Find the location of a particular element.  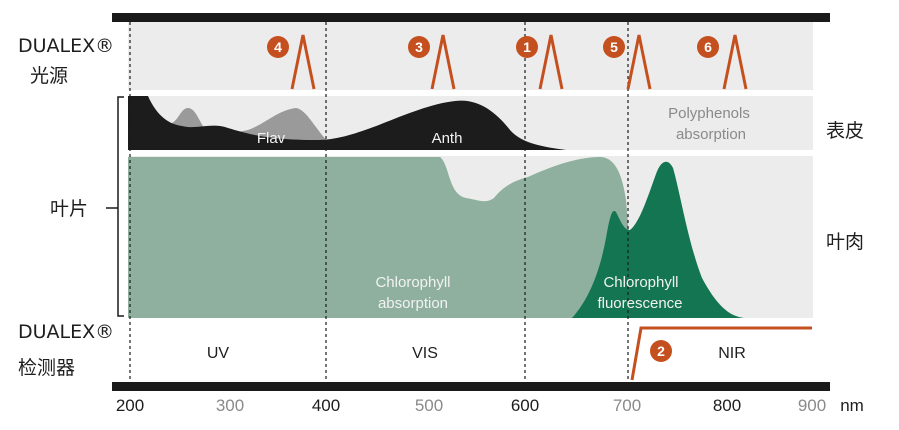

detector-label: 检测器 is located at coordinates (46, 368).